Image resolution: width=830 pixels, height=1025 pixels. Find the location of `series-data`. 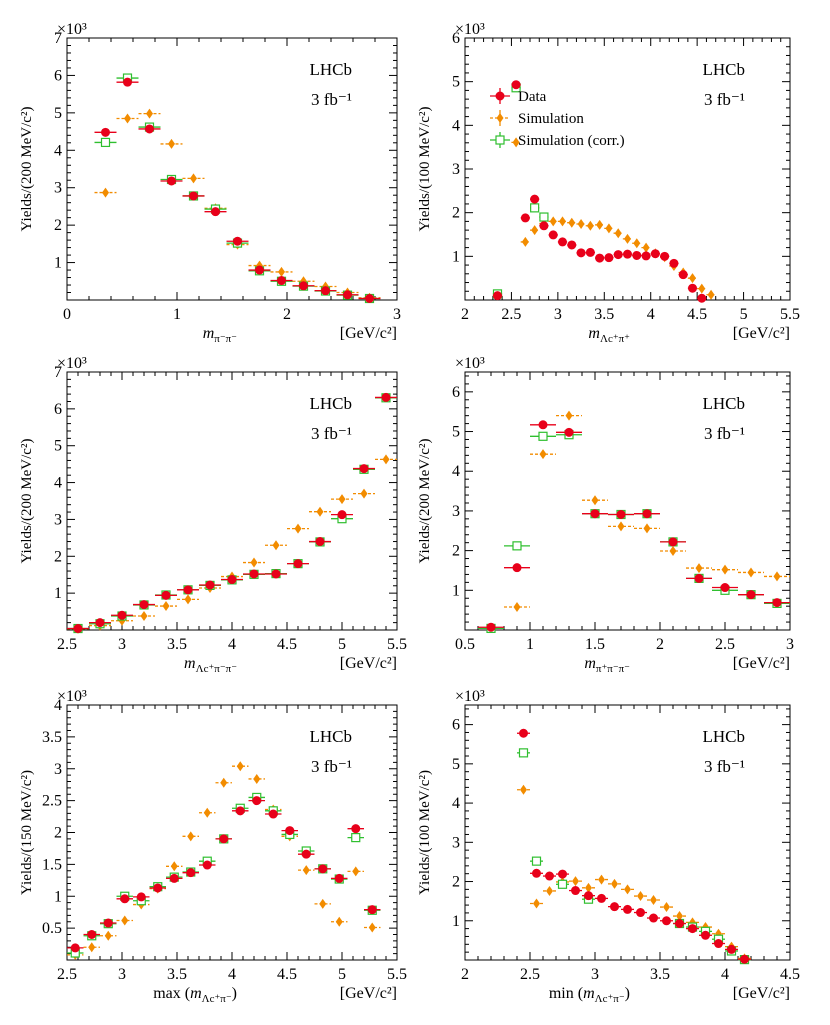

series-data is located at coordinates (224, 874).